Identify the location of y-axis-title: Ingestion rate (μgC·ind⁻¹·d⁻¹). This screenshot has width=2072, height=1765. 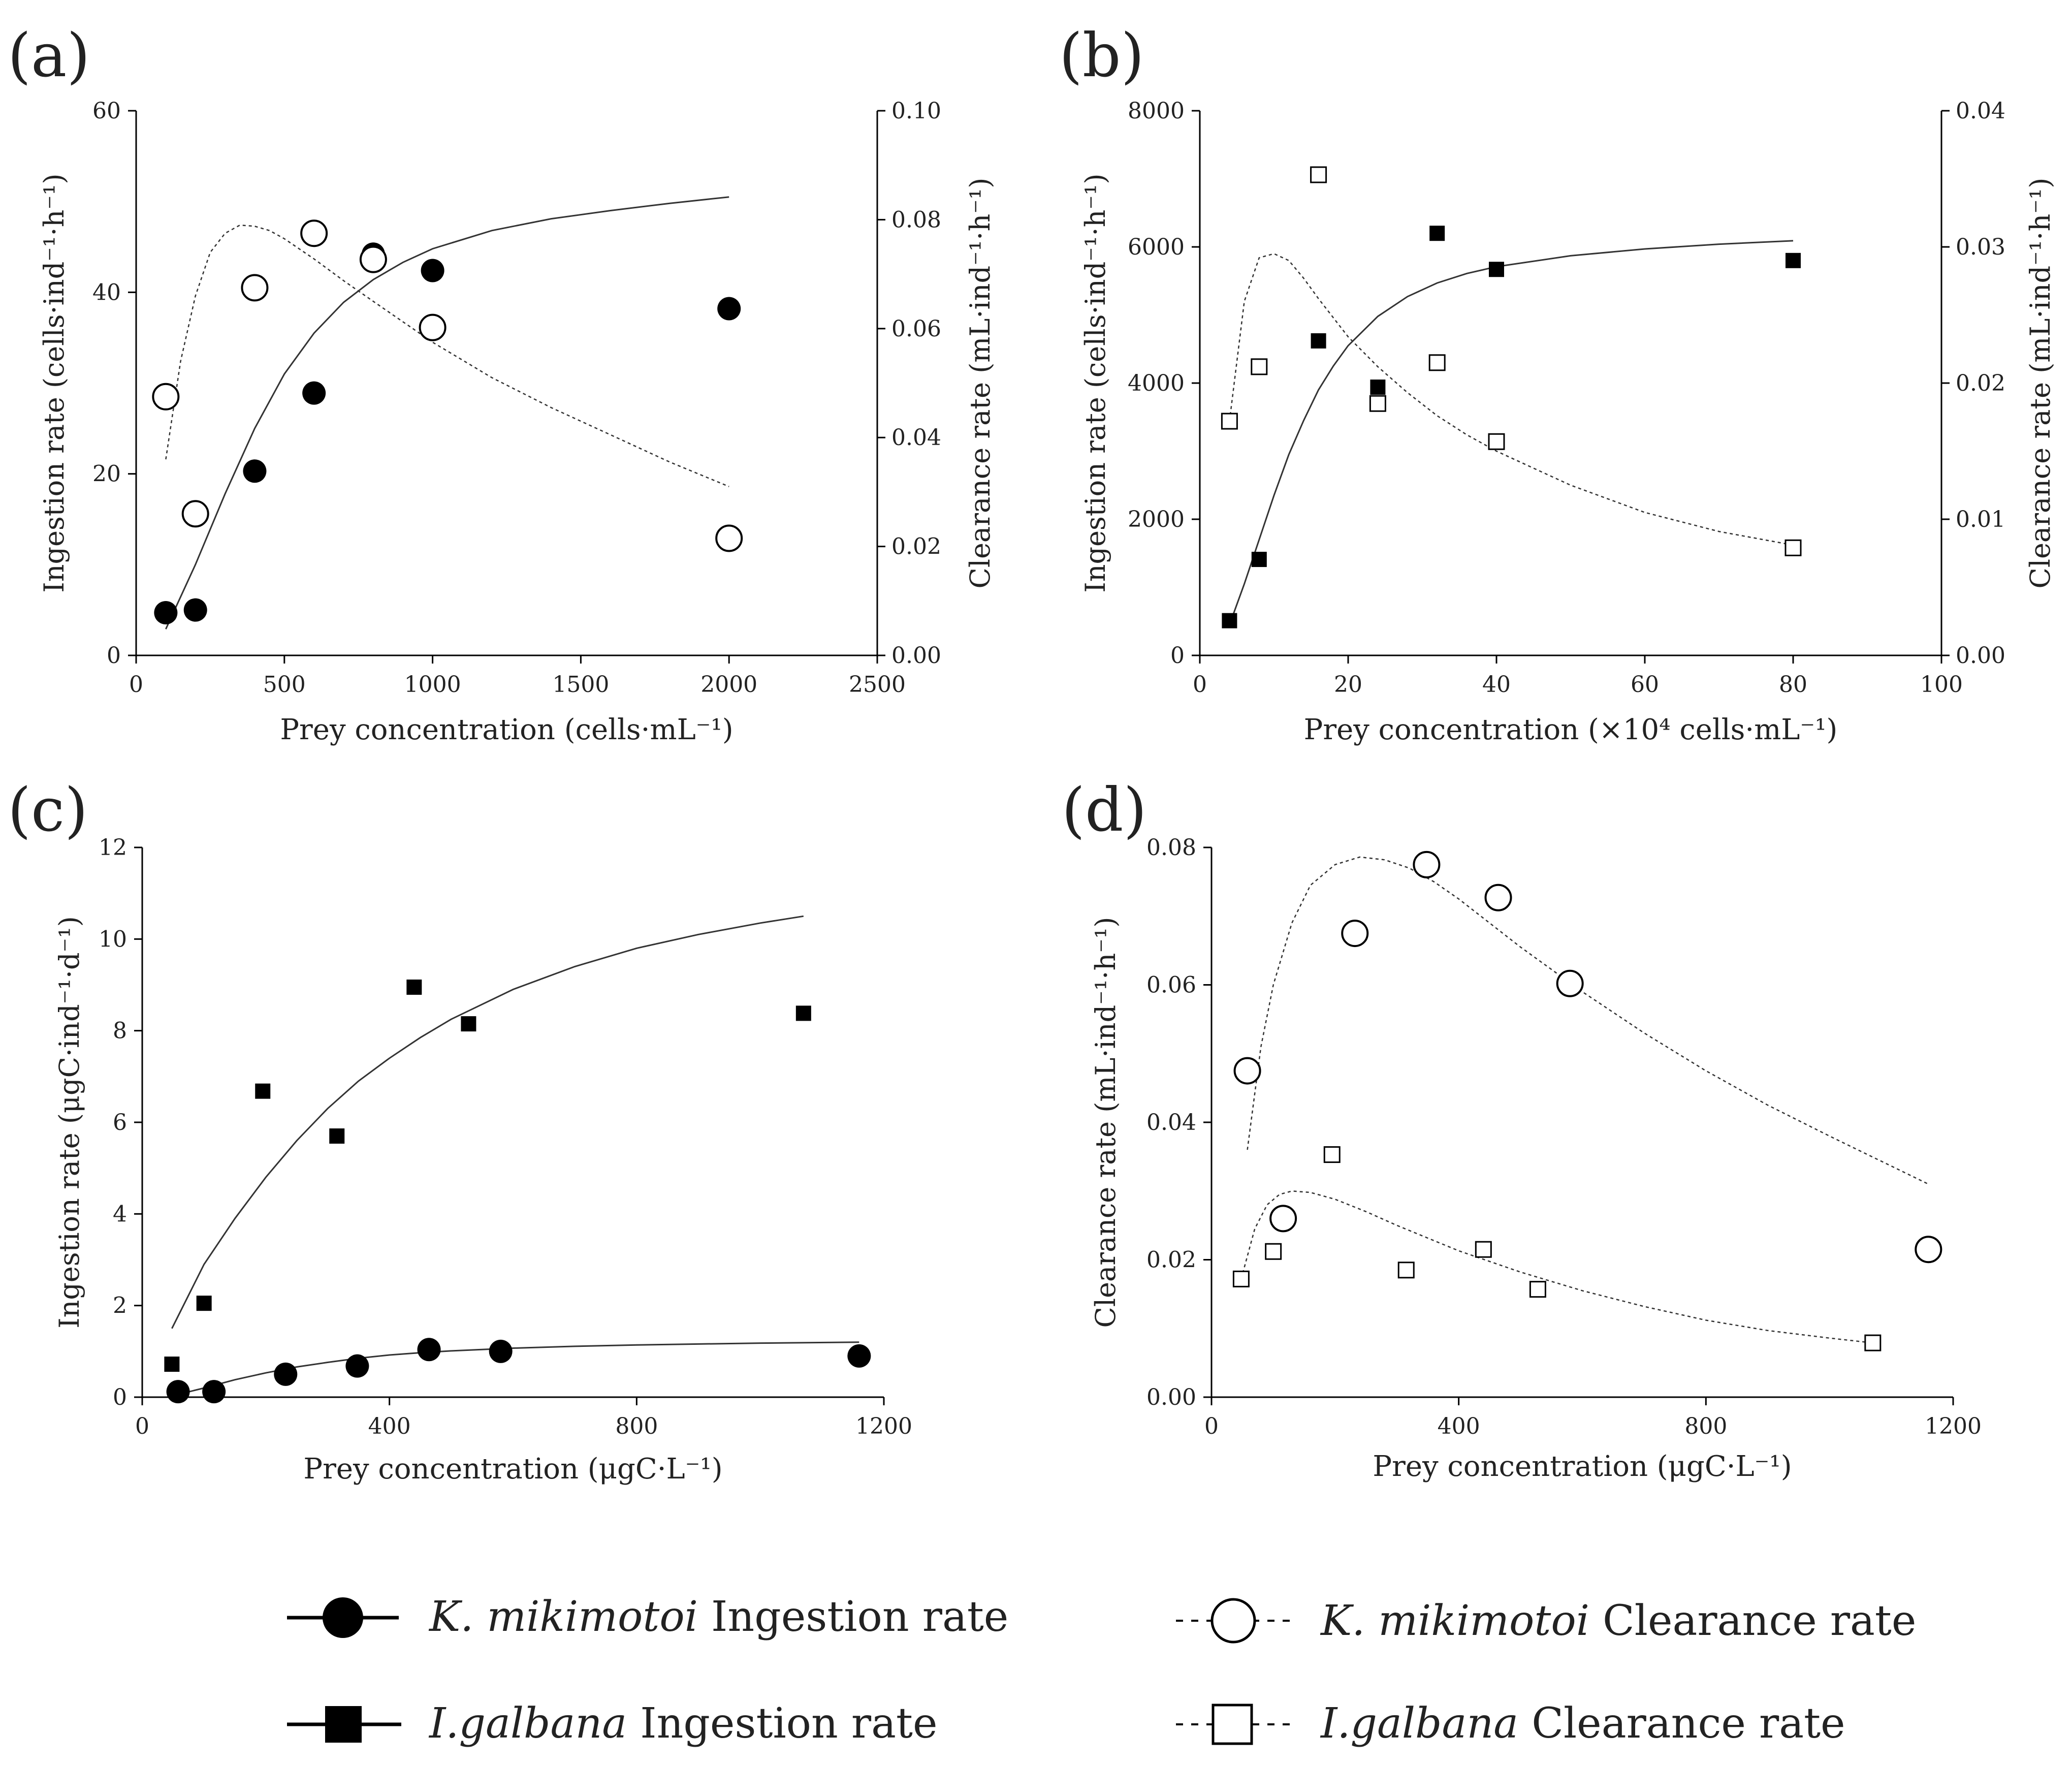
(69, 1122).